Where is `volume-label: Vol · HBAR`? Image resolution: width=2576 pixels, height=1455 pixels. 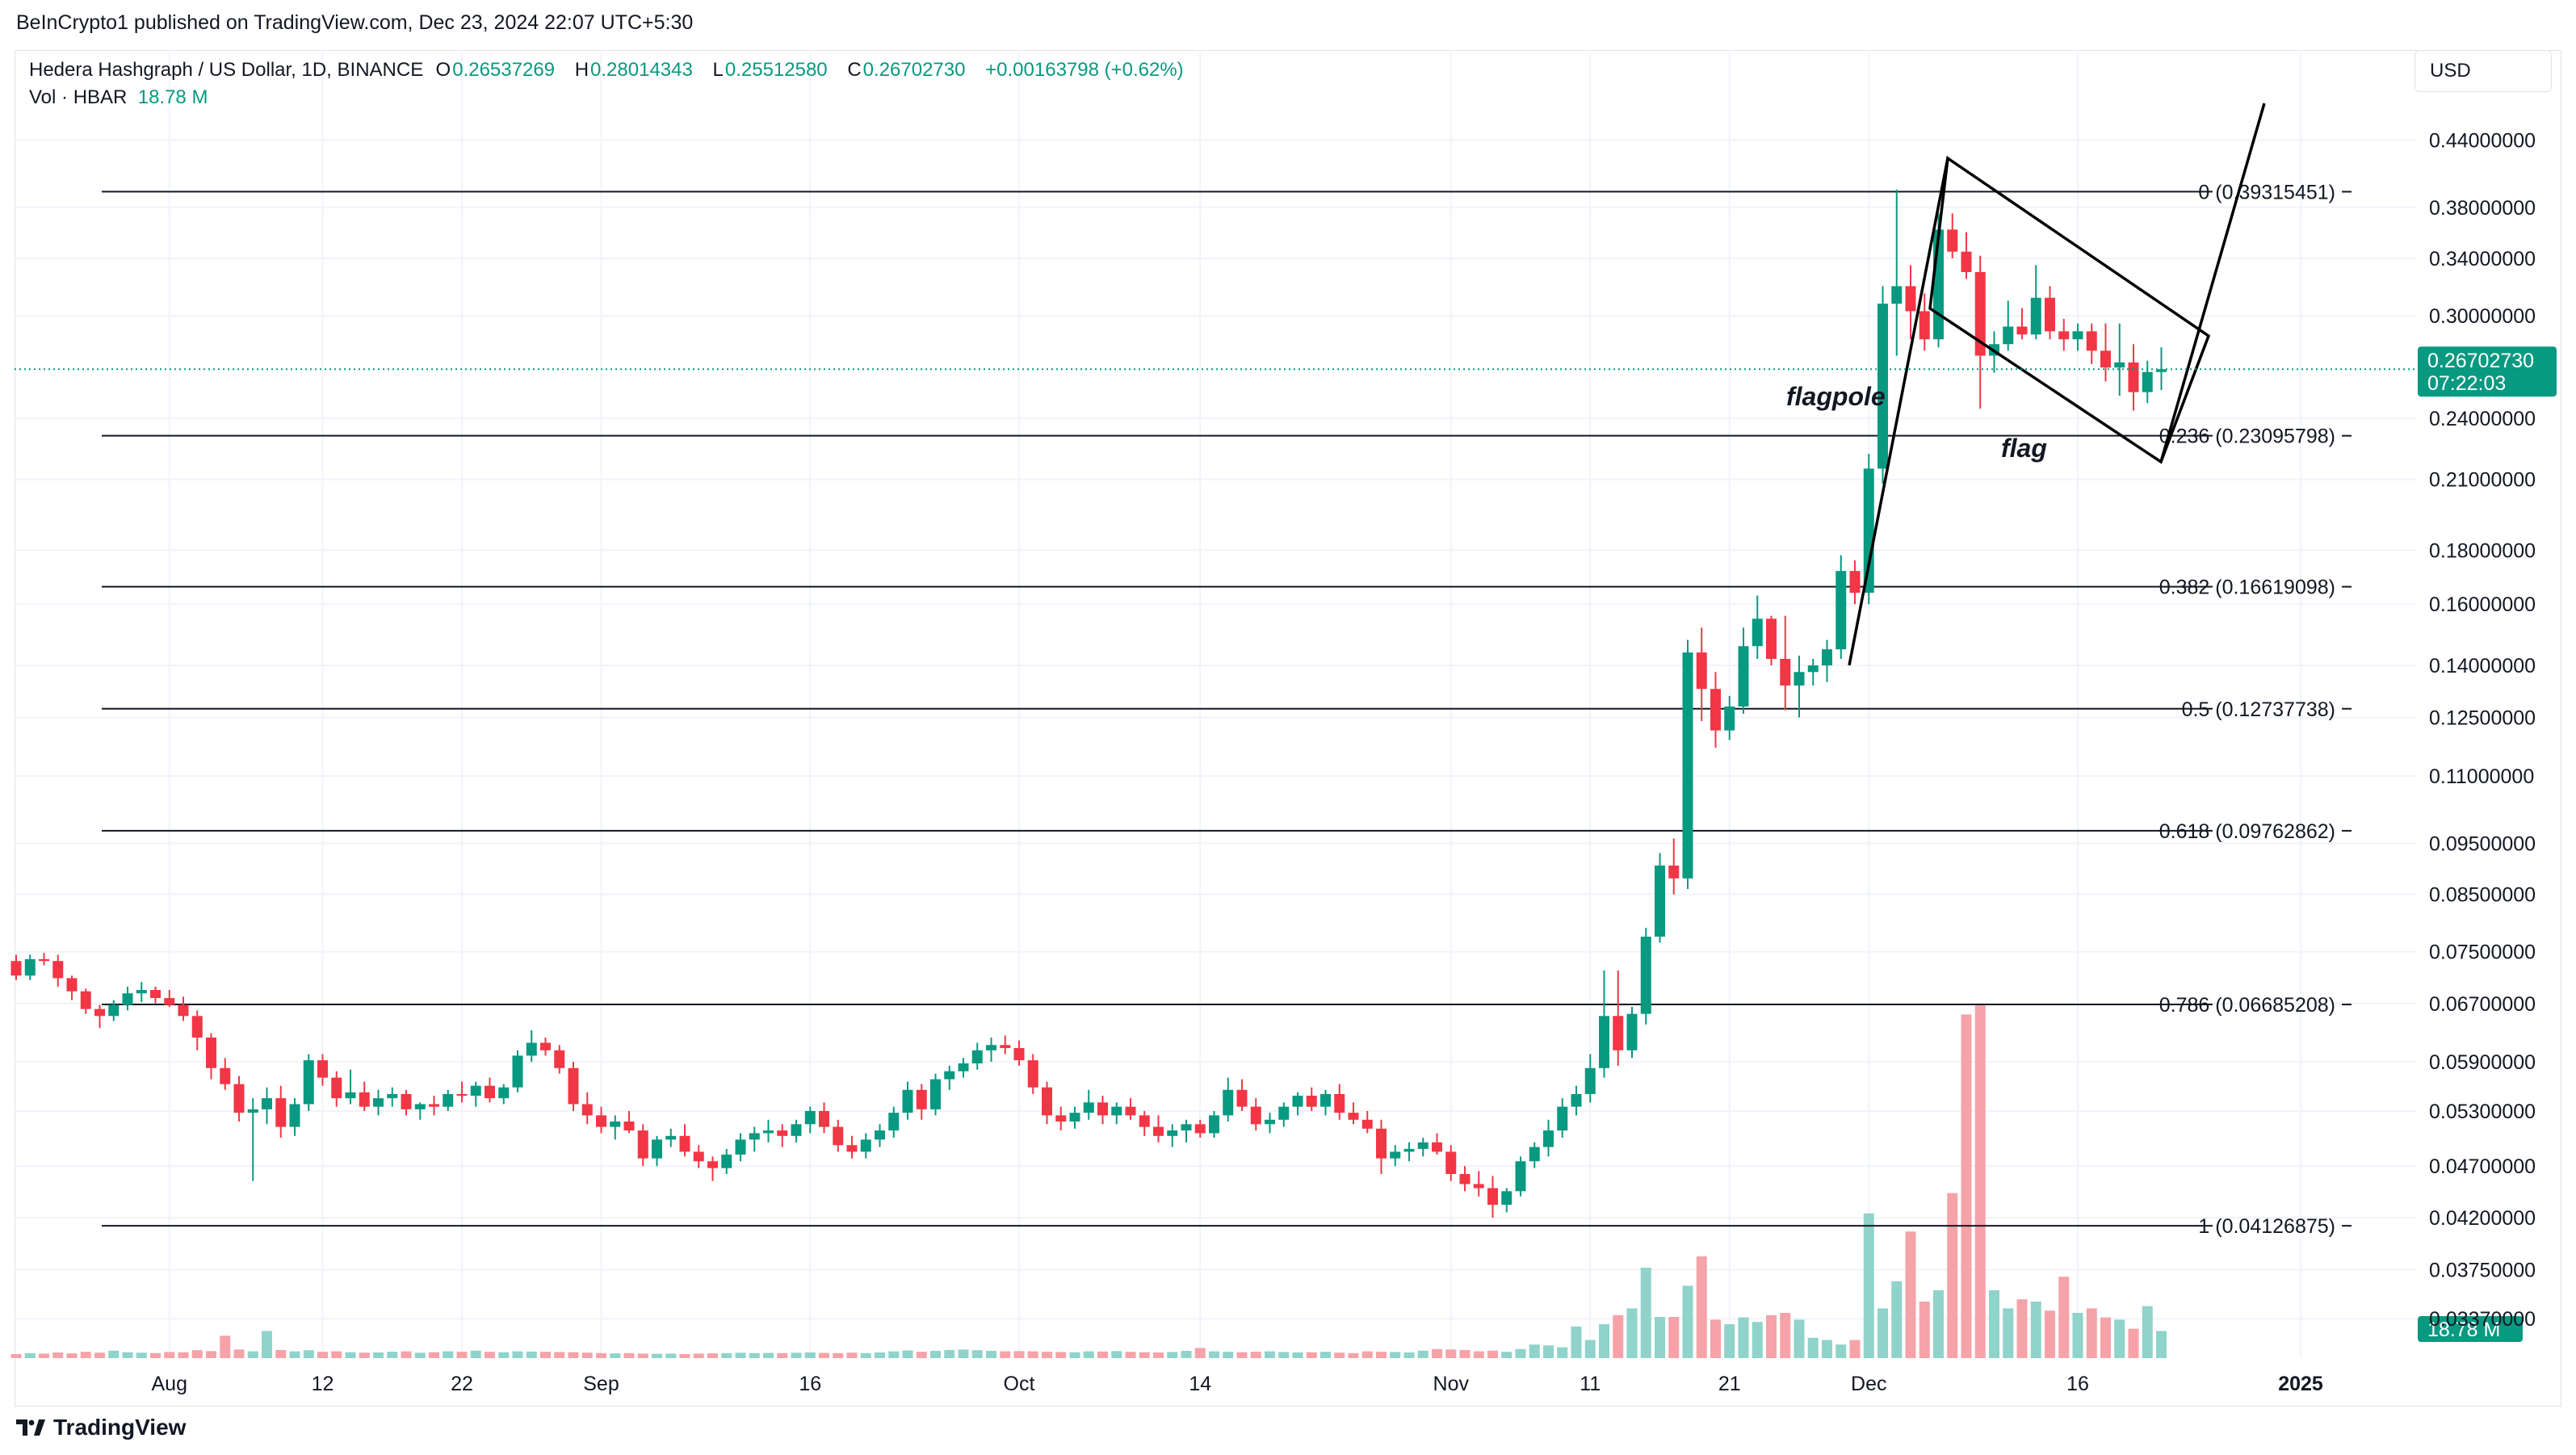
volume-label: Vol · HBAR is located at coordinates (78, 97).